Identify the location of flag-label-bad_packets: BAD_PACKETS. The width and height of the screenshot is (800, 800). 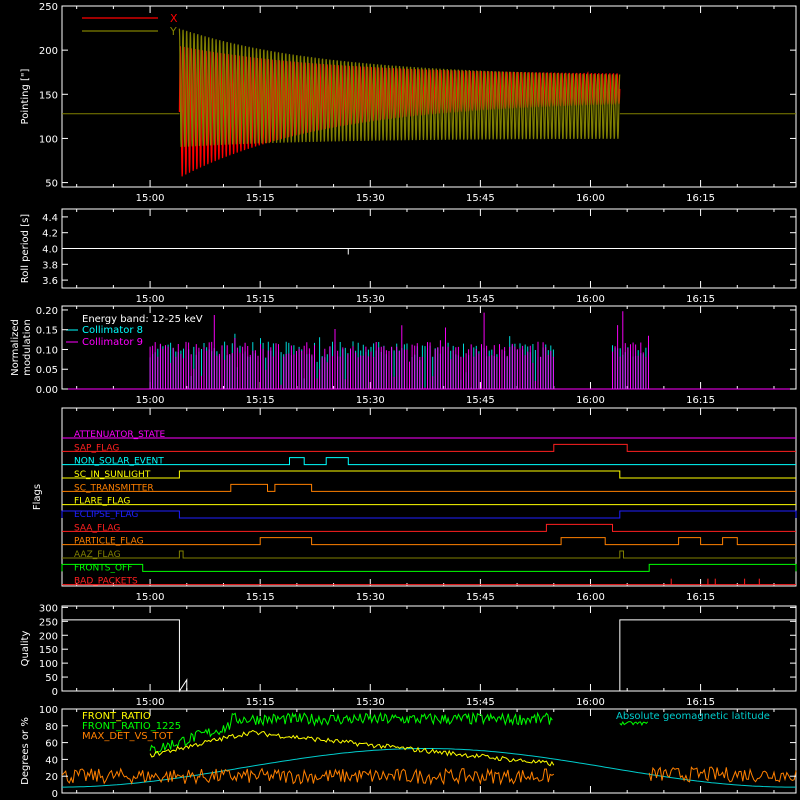
(106, 582).